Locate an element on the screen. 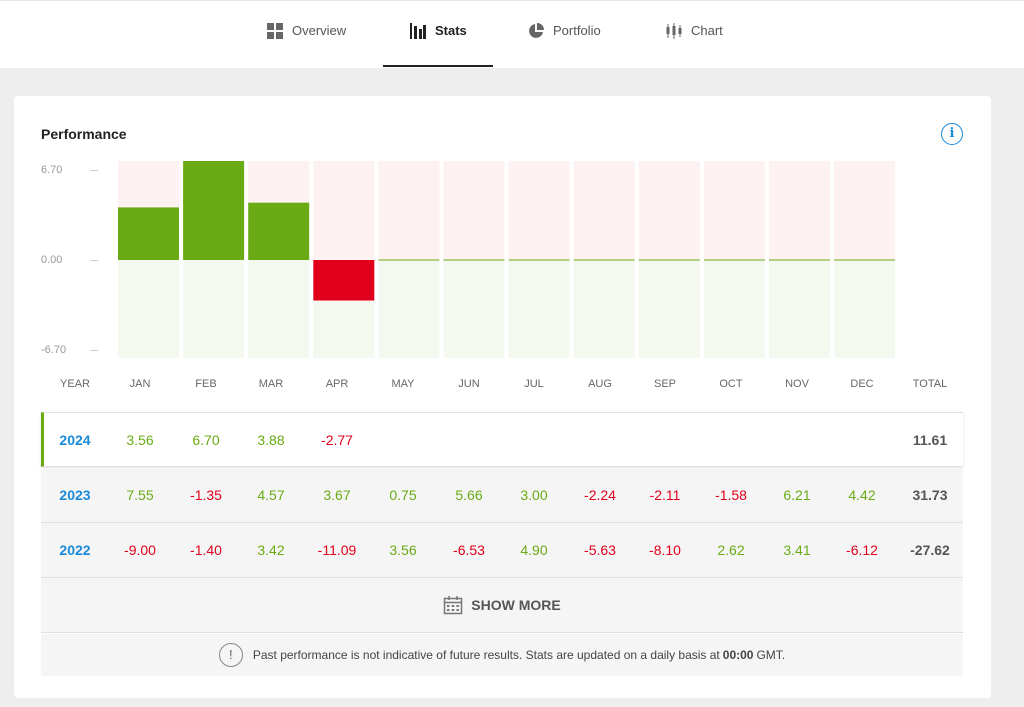 The image size is (1024, 707). month-value: 5.66 is located at coordinates (469, 495).